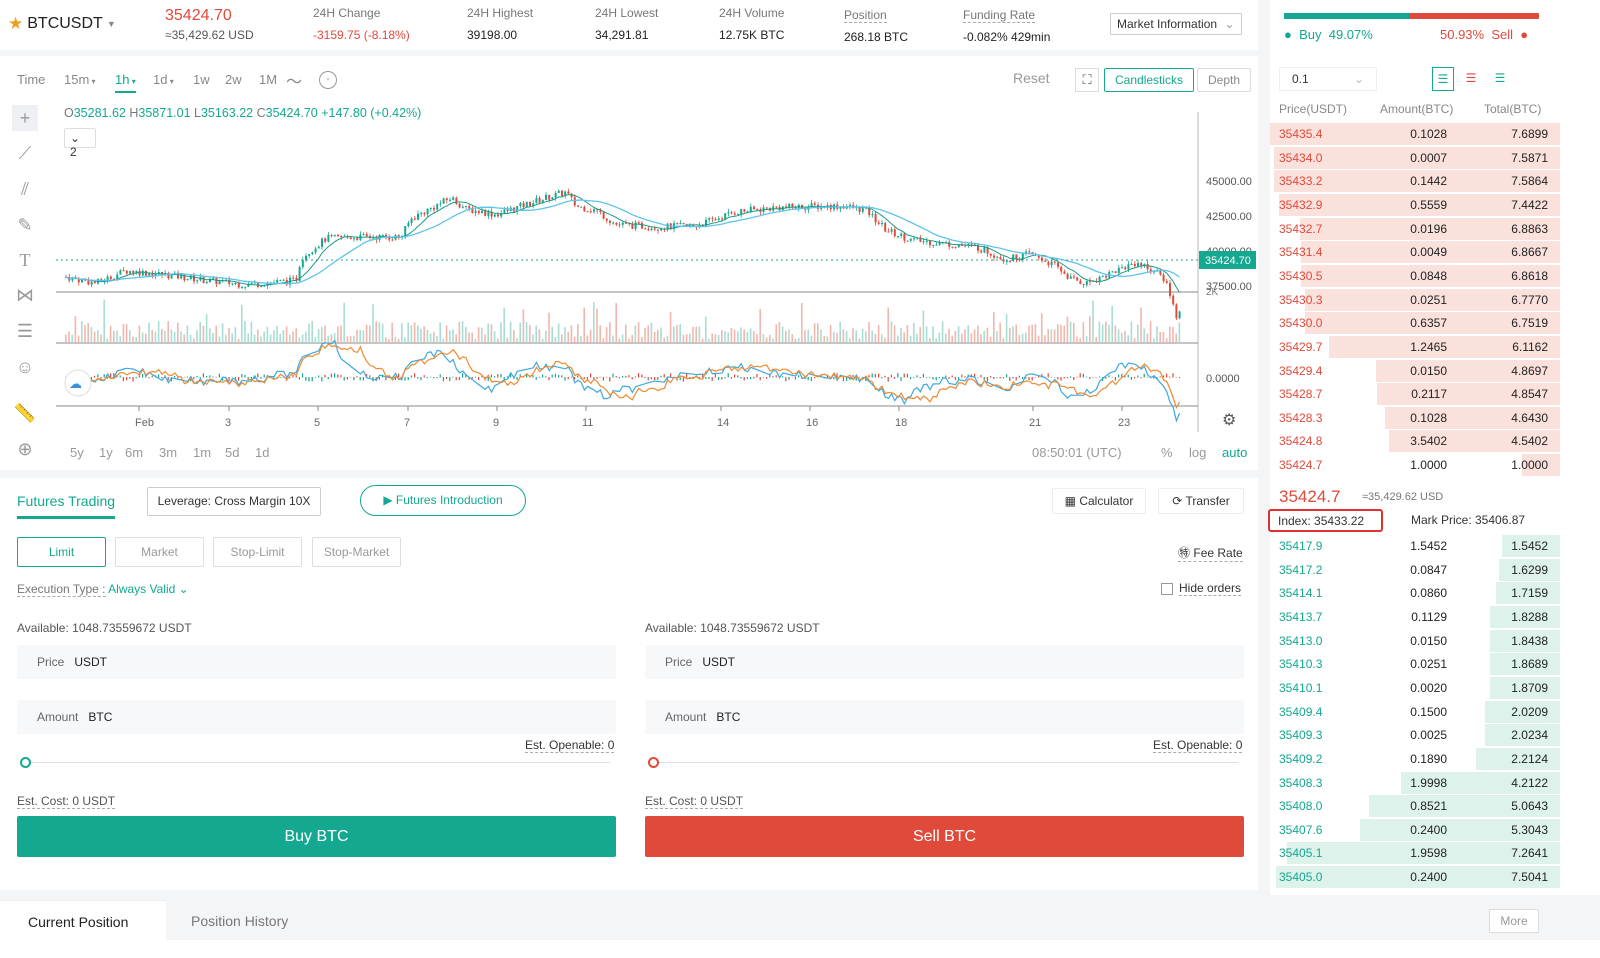 Image resolution: width=1600 pixels, height=958 pixels. Describe the element at coordinates (1328, 79) in the screenshot. I see `precision-select: 0.1 ⌄` at that location.